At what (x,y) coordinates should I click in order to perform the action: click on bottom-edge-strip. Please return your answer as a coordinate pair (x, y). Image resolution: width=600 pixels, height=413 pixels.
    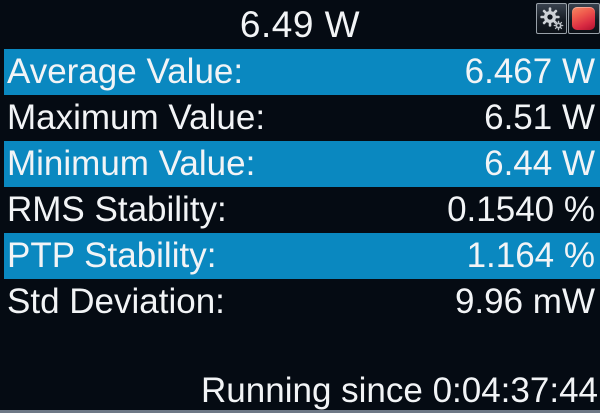
    Looking at the image, I should click on (300, 411).